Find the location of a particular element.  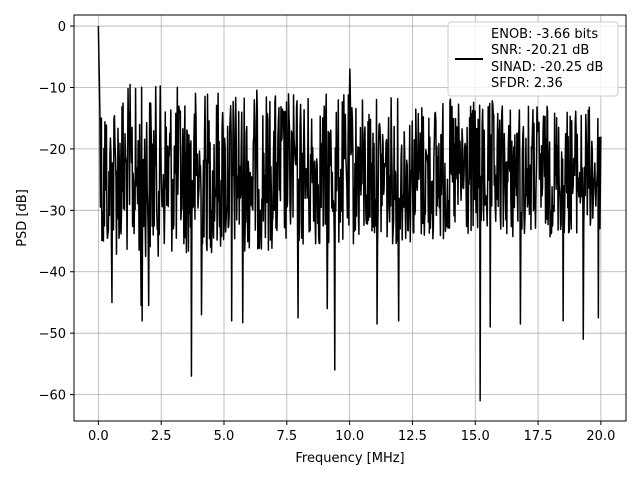

x-tick-label: 5.0 is located at coordinates (224, 436).